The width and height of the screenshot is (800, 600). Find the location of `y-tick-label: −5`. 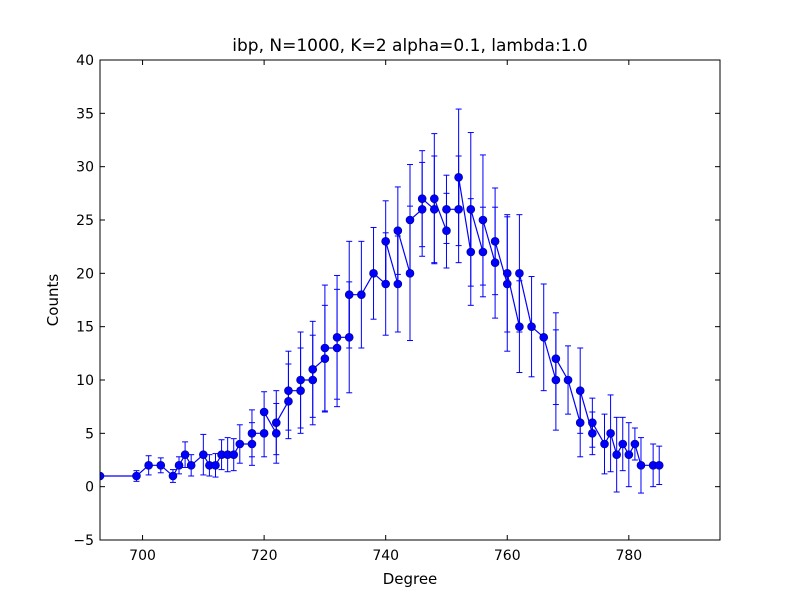

y-tick-label: −5 is located at coordinates (83, 541).